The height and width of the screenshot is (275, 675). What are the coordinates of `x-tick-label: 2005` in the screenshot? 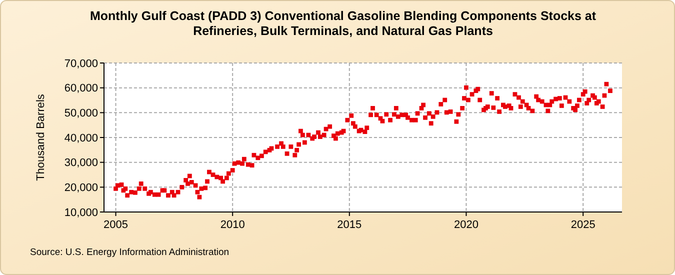 It's located at (116, 225).